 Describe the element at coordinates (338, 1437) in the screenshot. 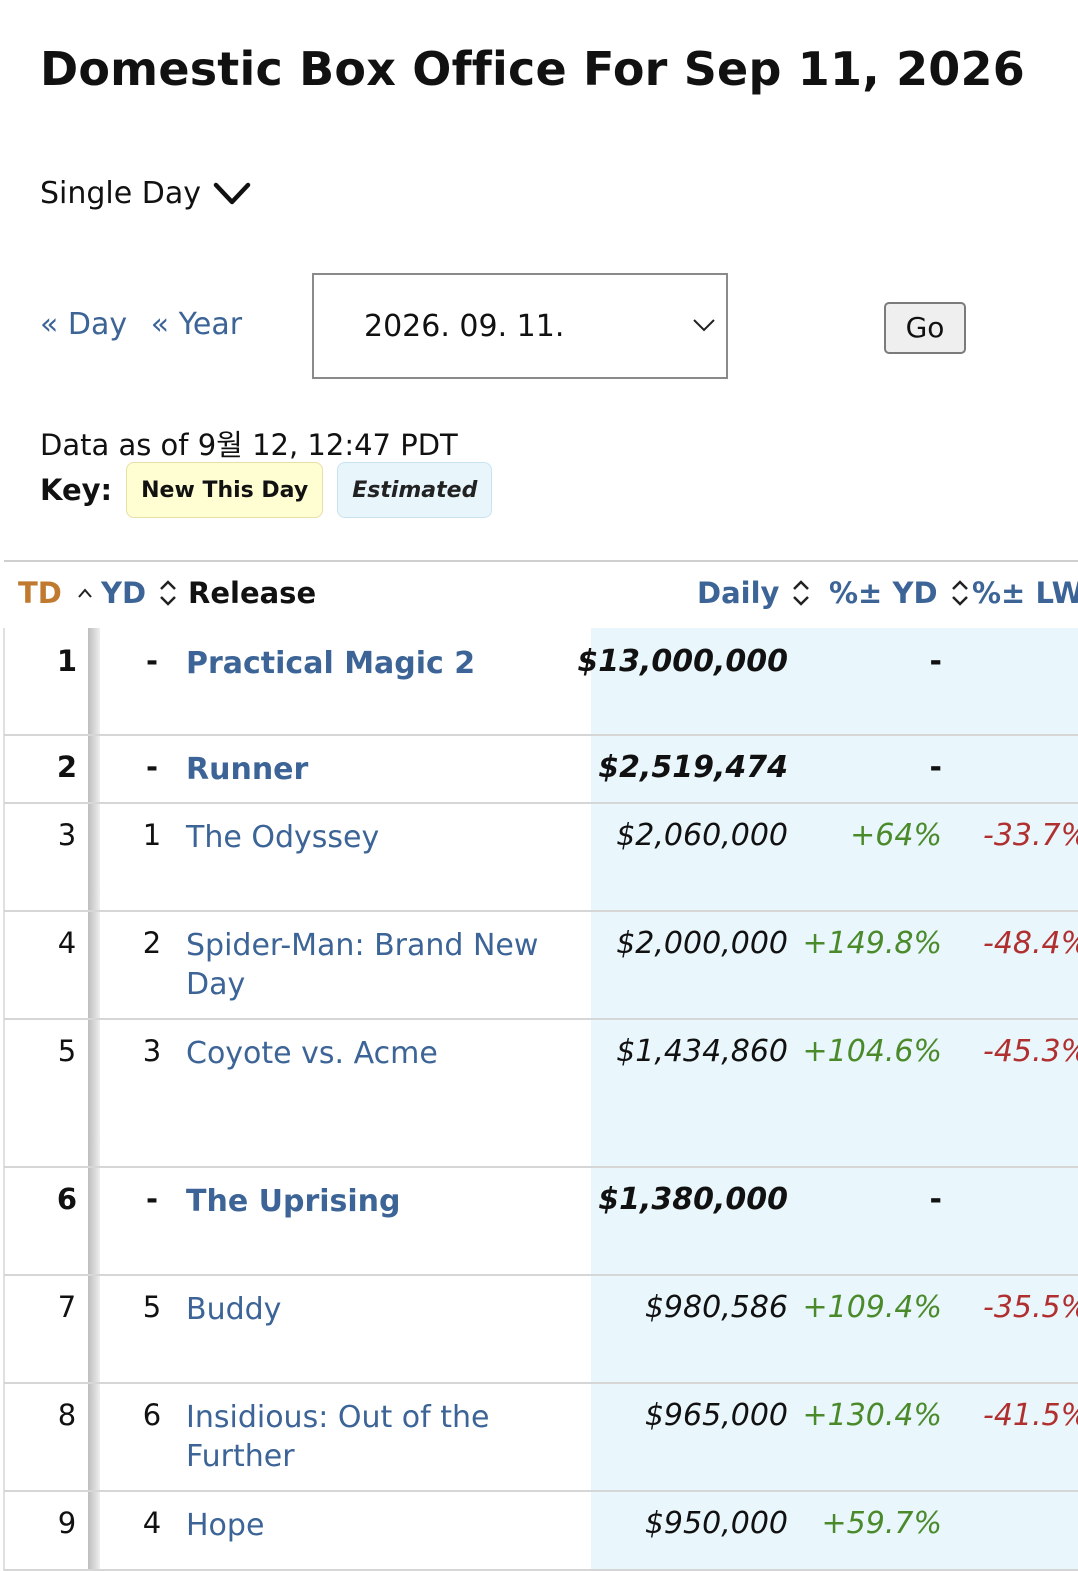

I see `release-link: Insidious: Out of the Further` at that location.